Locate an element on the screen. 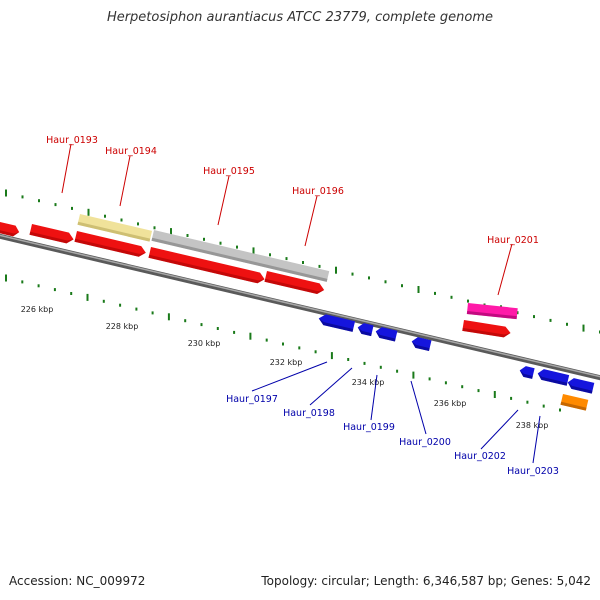 This screenshot has width=600, height=600. gene-label-haur-0197: Haur_0197 is located at coordinates (252, 399).